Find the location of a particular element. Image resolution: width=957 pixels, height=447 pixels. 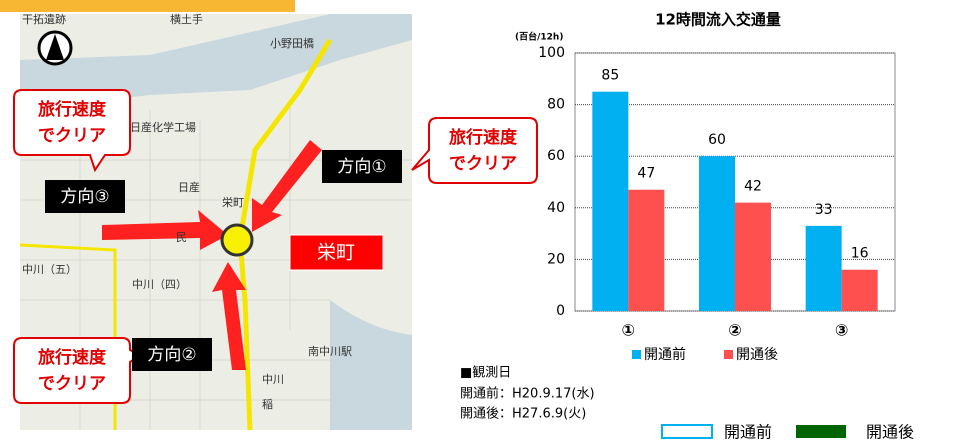

y-tick-label: 100 is located at coordinates (551, 53).